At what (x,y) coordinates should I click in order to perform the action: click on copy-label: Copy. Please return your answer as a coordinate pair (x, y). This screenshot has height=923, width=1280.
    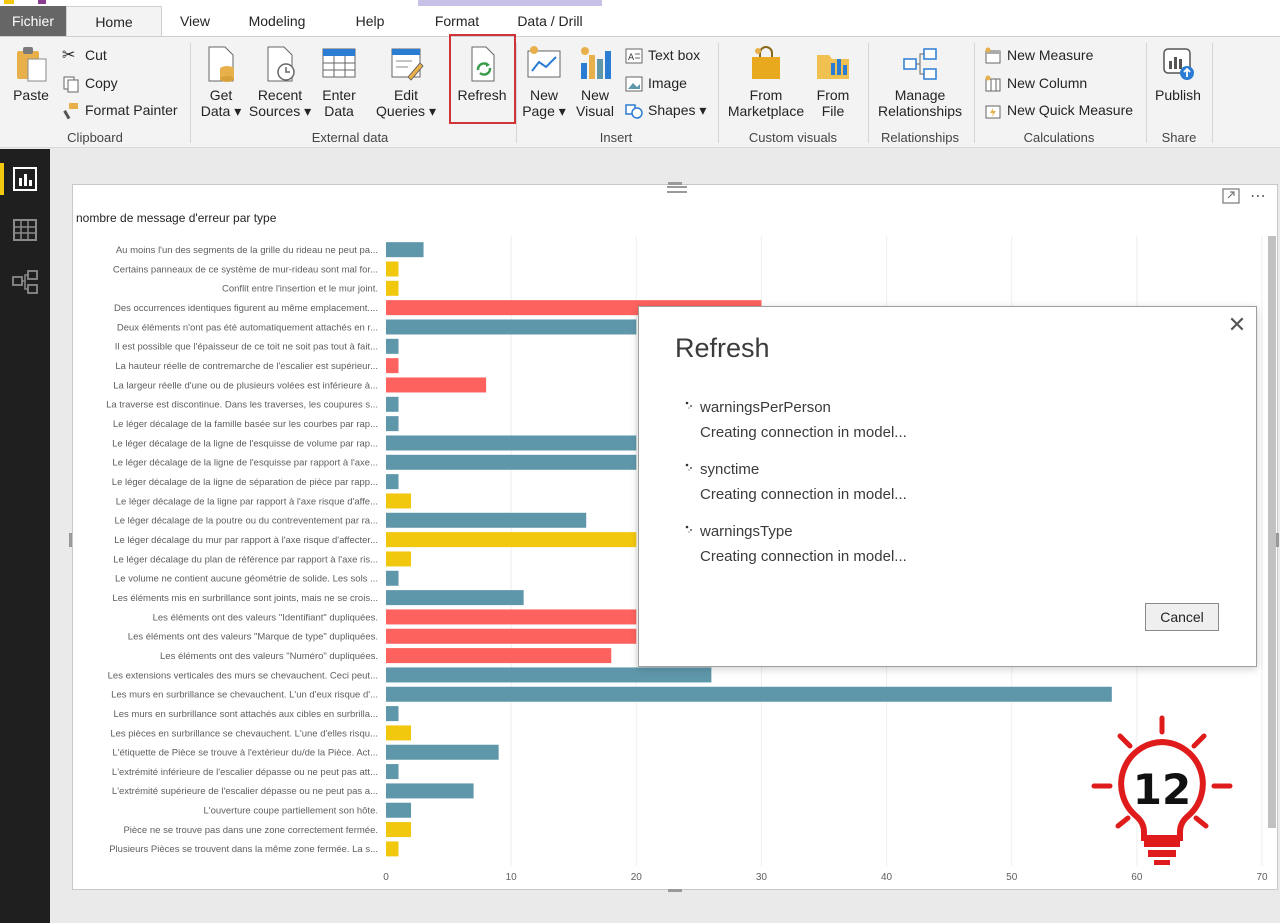
    Looking at the image, I should click on (101, 83).